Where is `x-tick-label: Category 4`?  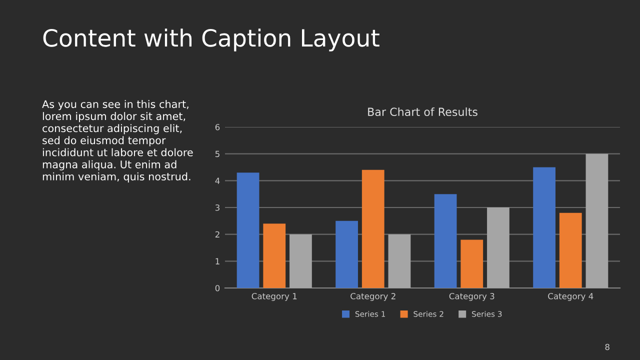 x-tick-label: Category 4 is located at coordinates (571, 297).